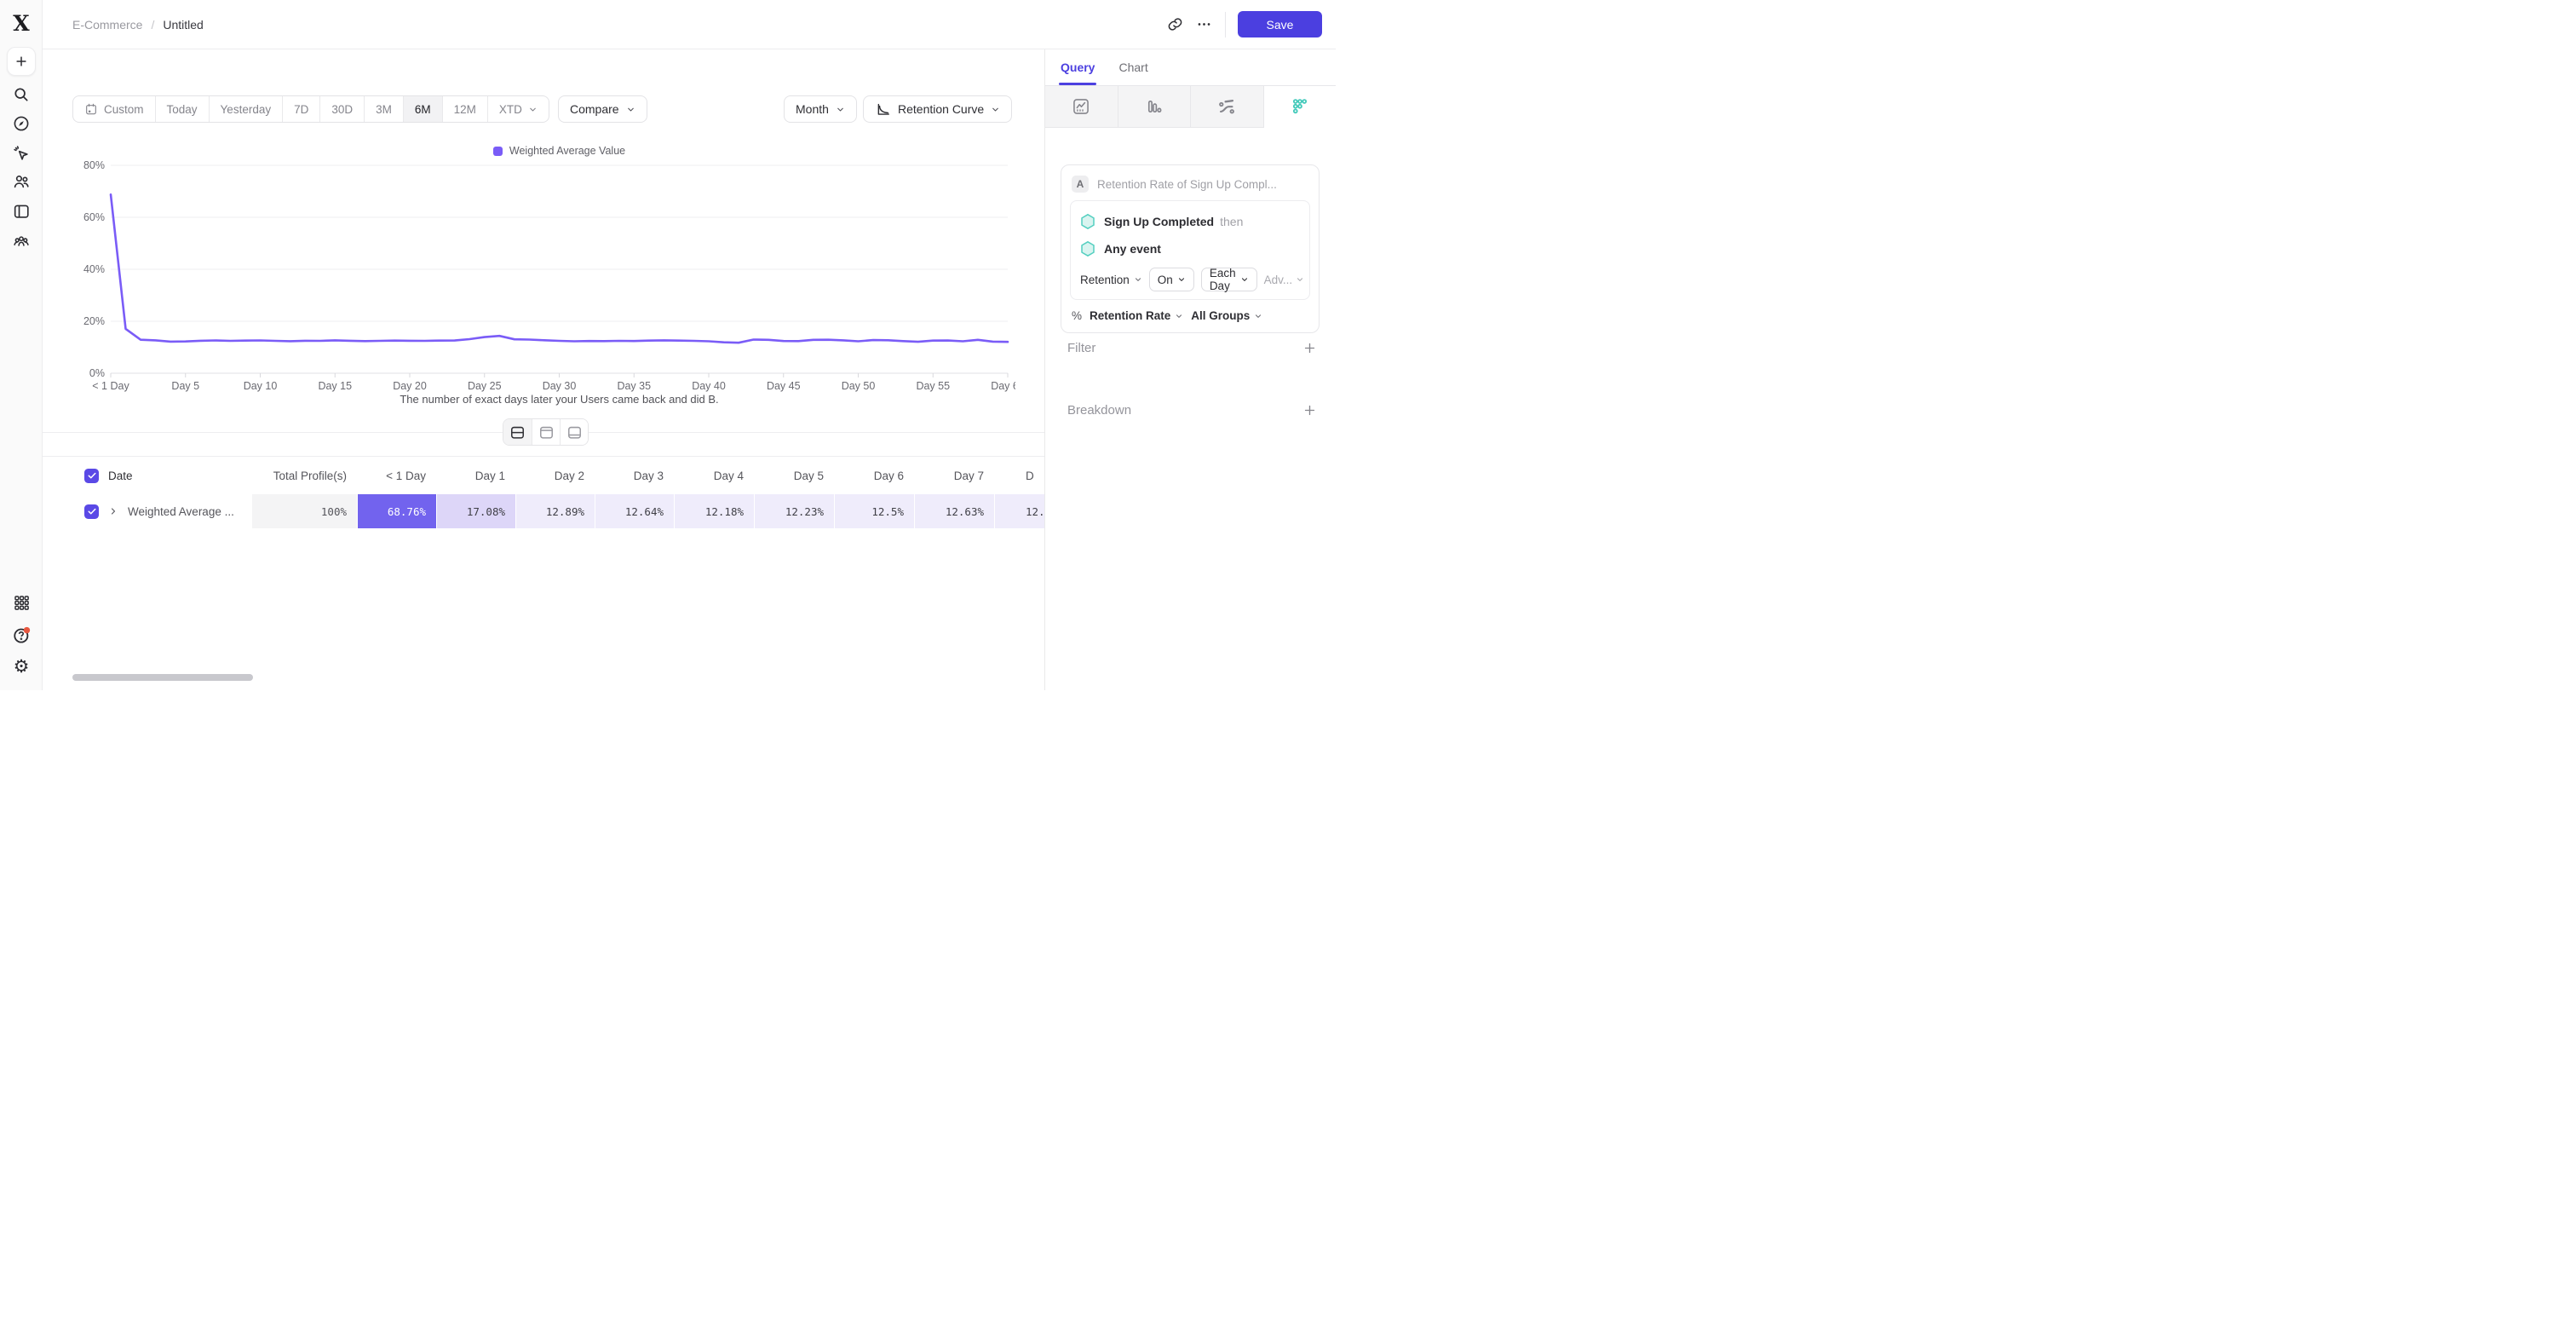 This screenshot has width=2576, height=1331. I want to click on chart-legend: Weighted Average Value, so click(559, 151).